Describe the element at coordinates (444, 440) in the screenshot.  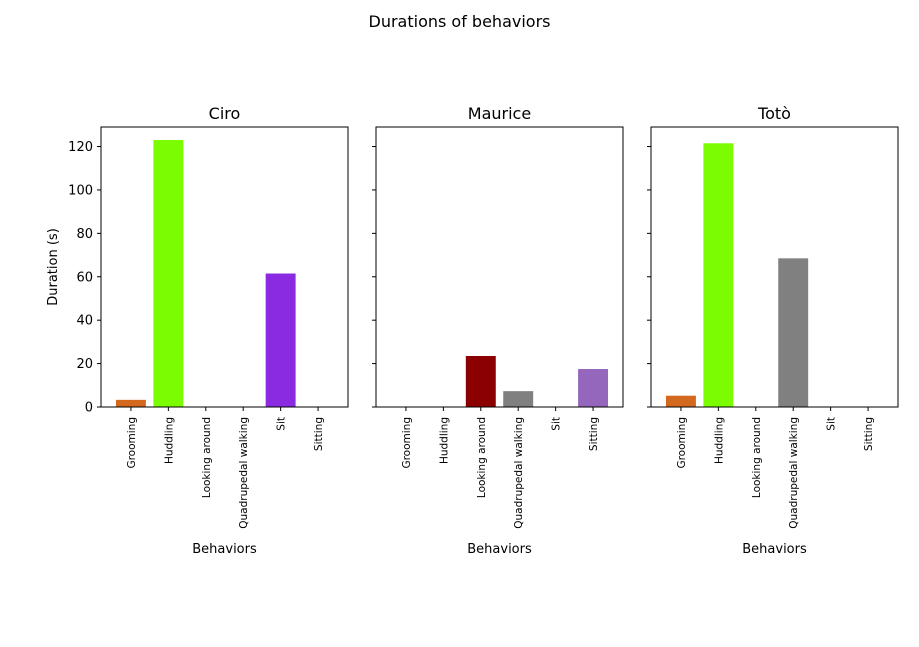
I see `panel-maurice-x-tick-label: Huddling` at that location.